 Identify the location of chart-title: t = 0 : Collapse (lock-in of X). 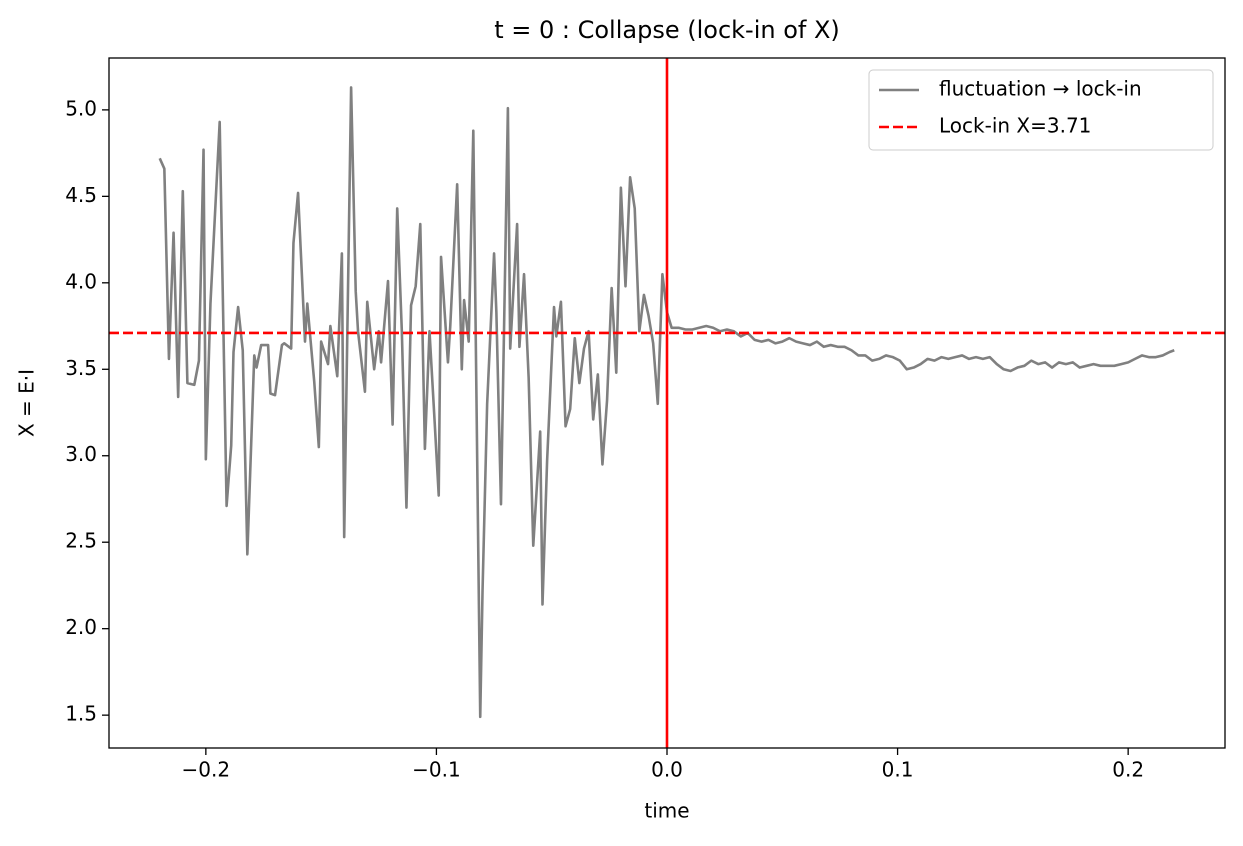
(667, 30).